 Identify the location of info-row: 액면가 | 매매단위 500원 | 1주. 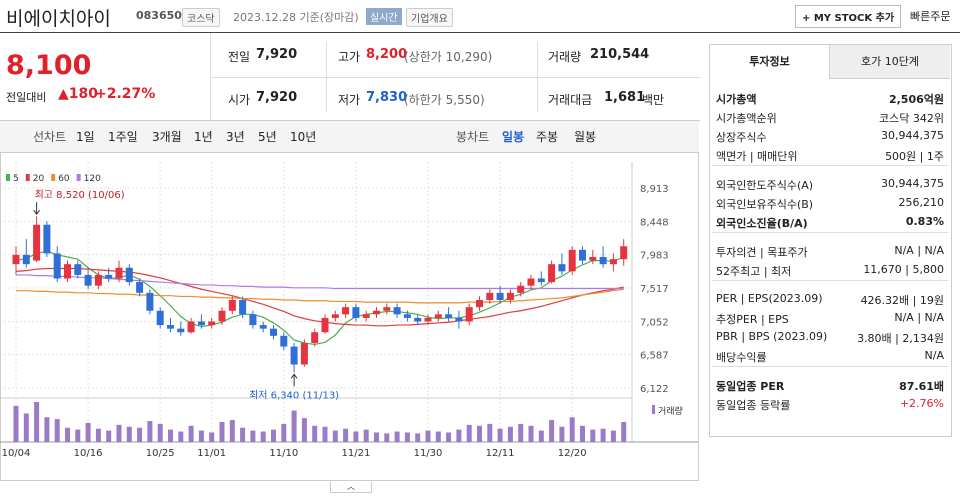
(830, 156).